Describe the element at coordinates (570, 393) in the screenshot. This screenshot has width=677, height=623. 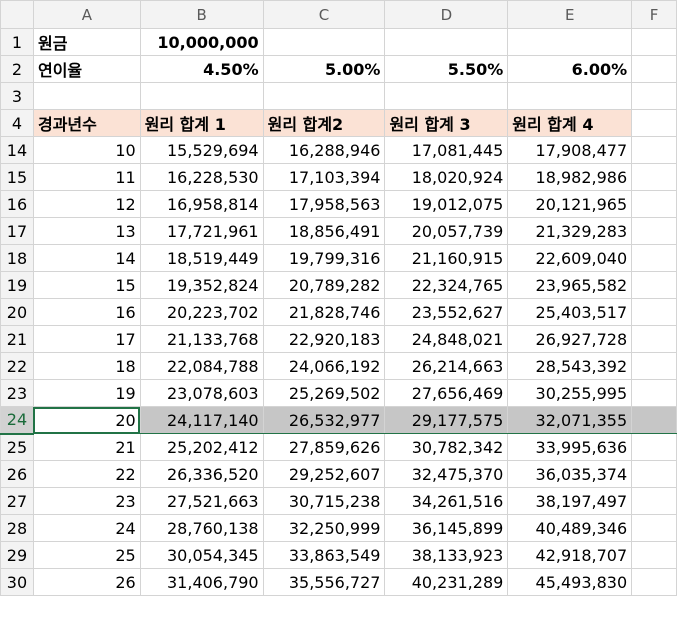
I see `cell-e23: 30,255,995` at that location.